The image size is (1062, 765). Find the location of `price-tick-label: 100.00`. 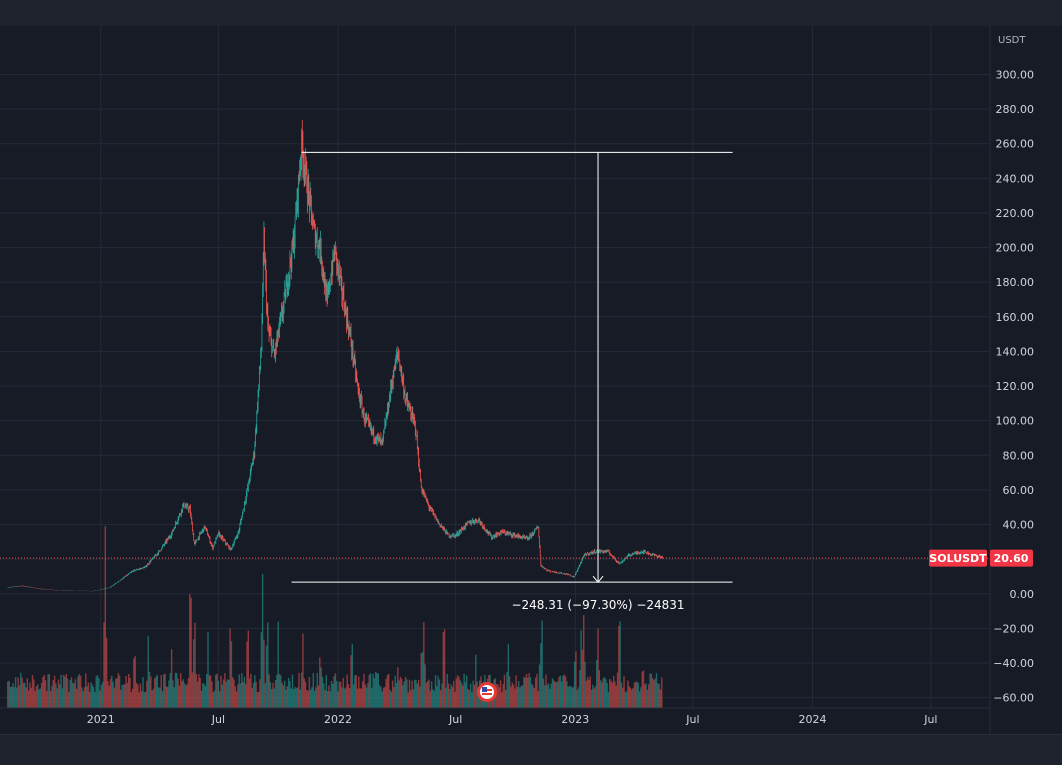

price-tick-label: 100.00 is located at coordinates (1015, 421).